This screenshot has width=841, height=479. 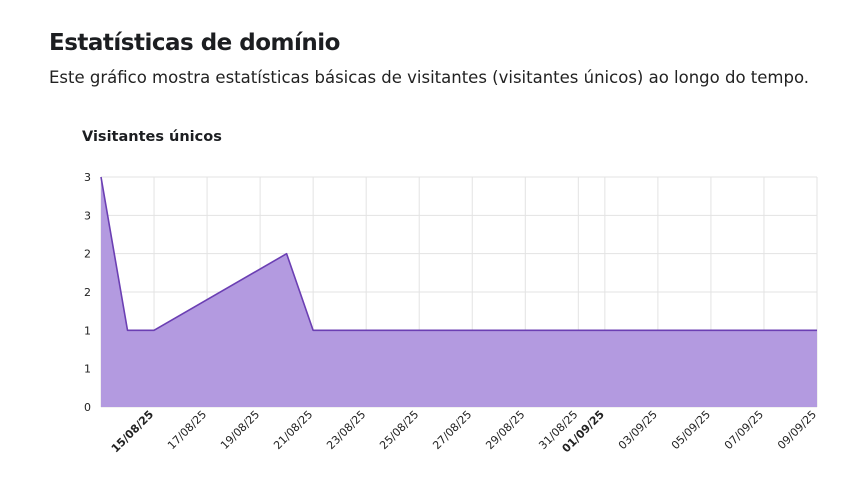 I want to click on x-tick-label: 27/08/25, so click(x=452, y=430).